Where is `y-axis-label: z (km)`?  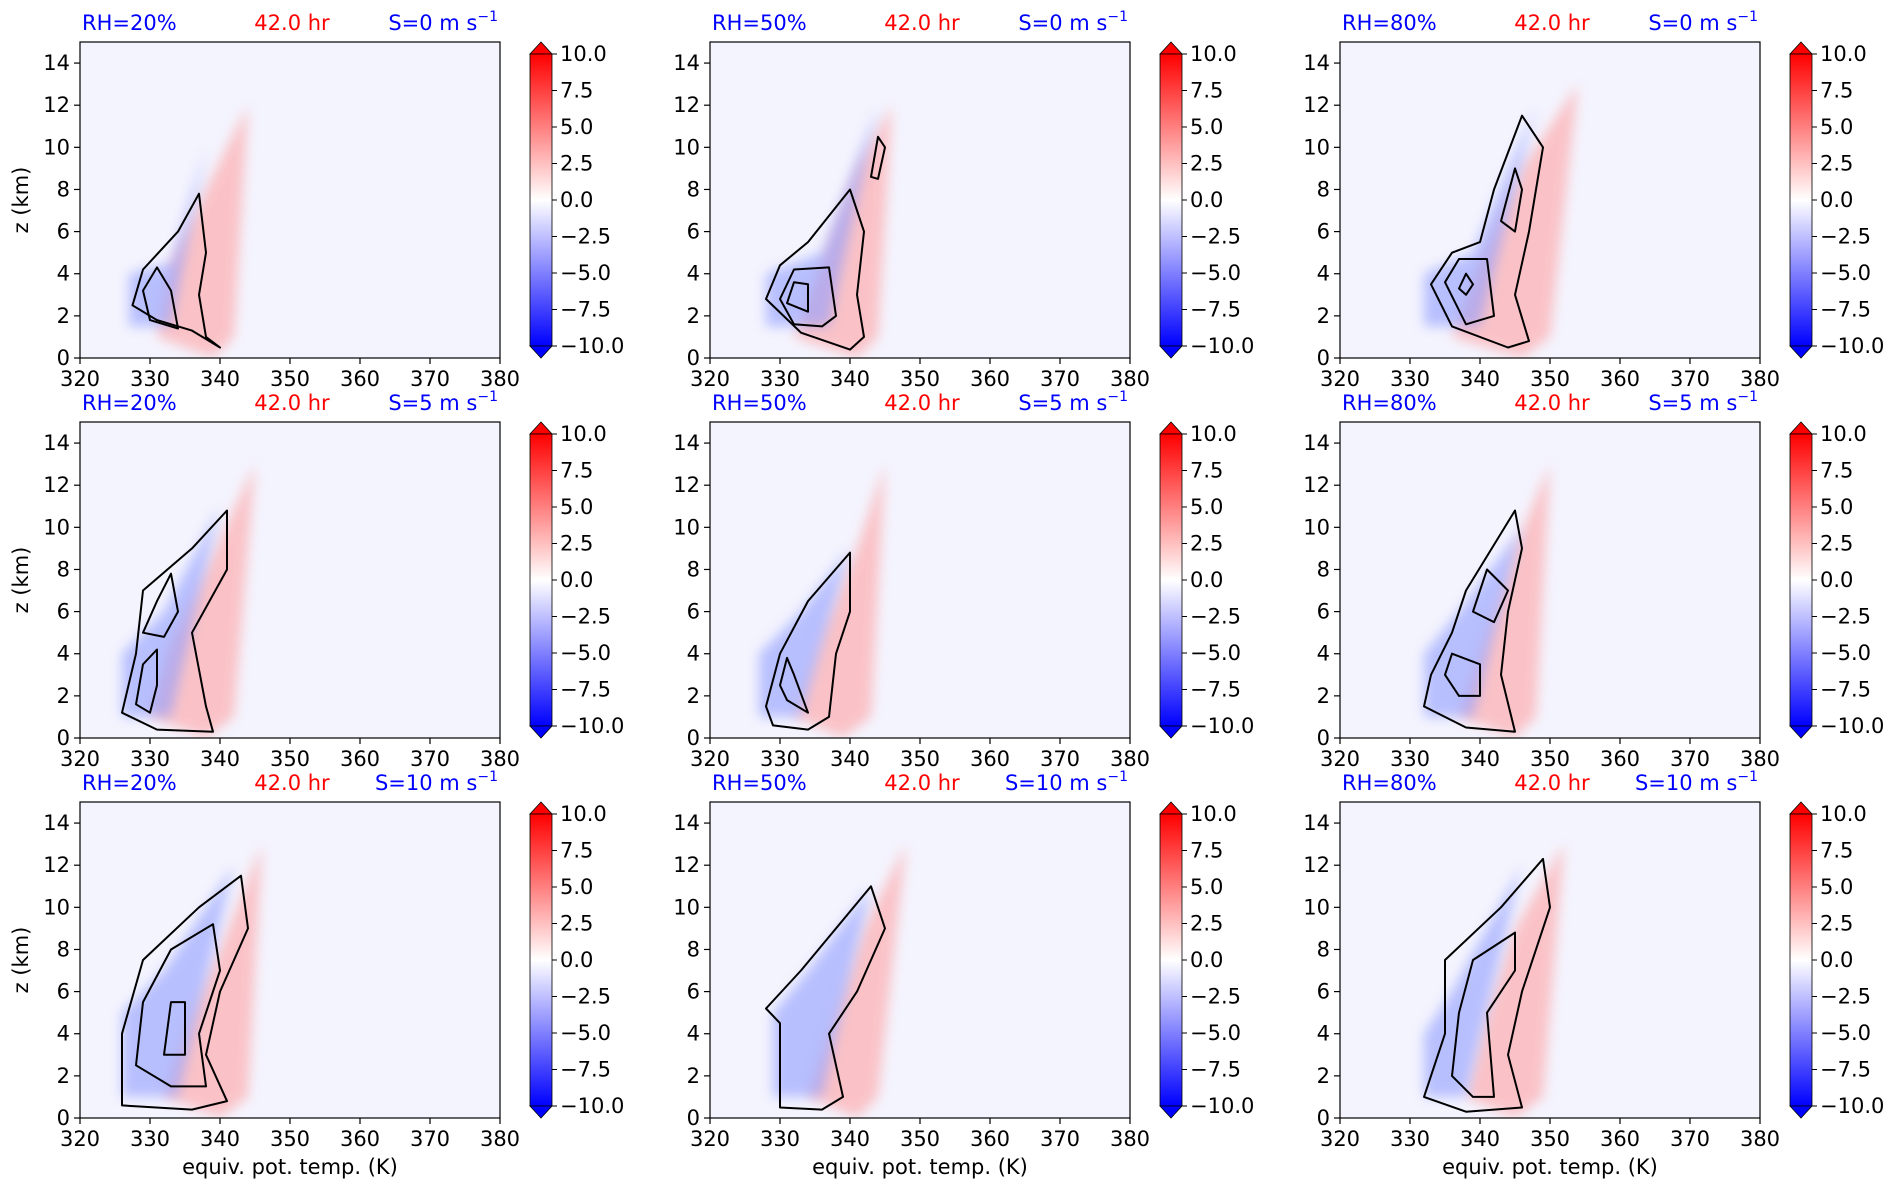
y-axis-label: z (km) is located at coordinates (21, 200).